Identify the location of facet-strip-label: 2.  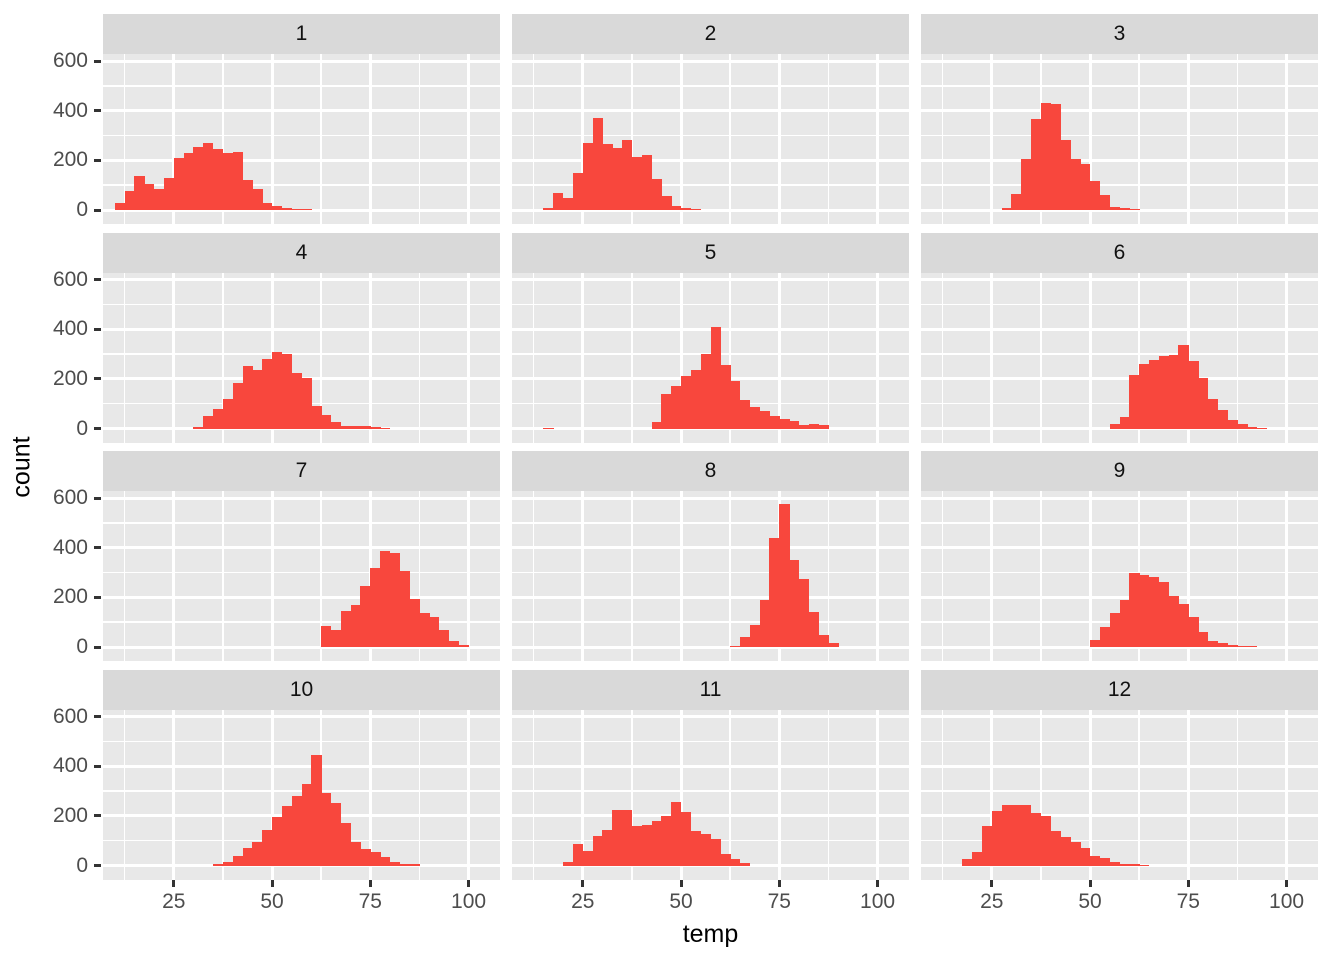
(710, 33).